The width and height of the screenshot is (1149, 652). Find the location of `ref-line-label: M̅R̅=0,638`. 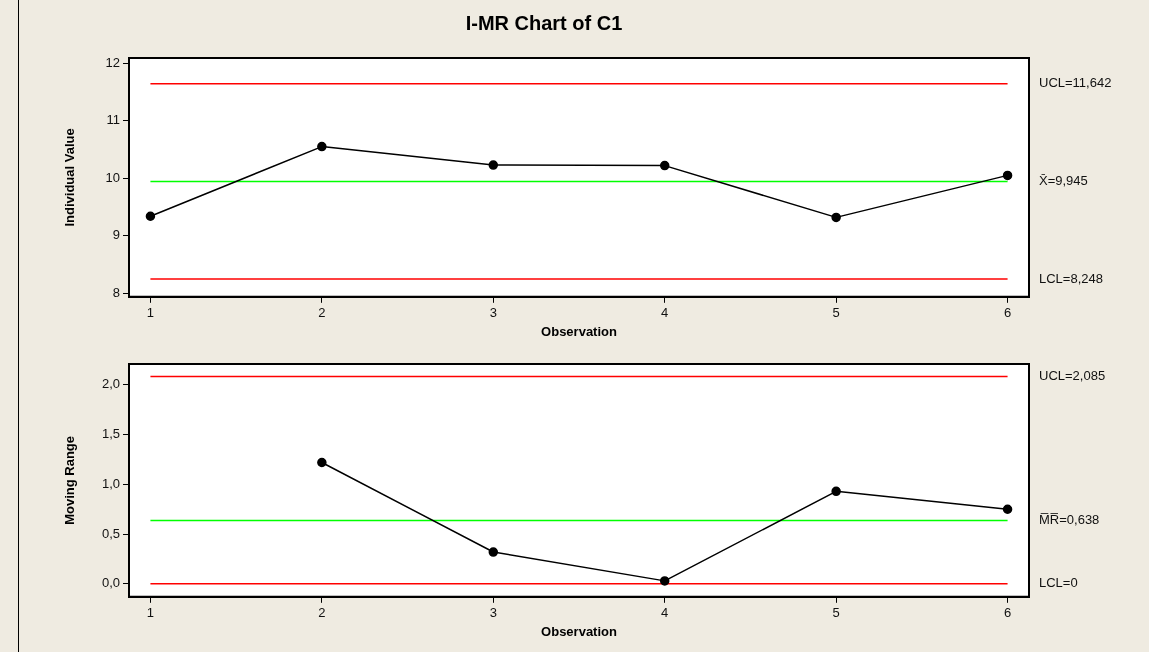

ref-line-label: M̅R̅=0,638 is located at coordinates (1069, 519).